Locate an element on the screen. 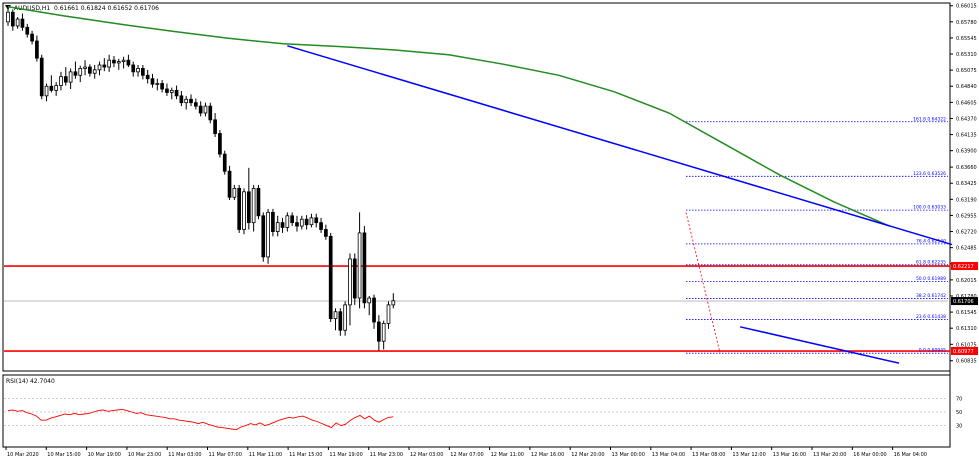 The height and width of the screenshot is (464, 979). current-price-badge-bg is located at coordinates (964, 301).